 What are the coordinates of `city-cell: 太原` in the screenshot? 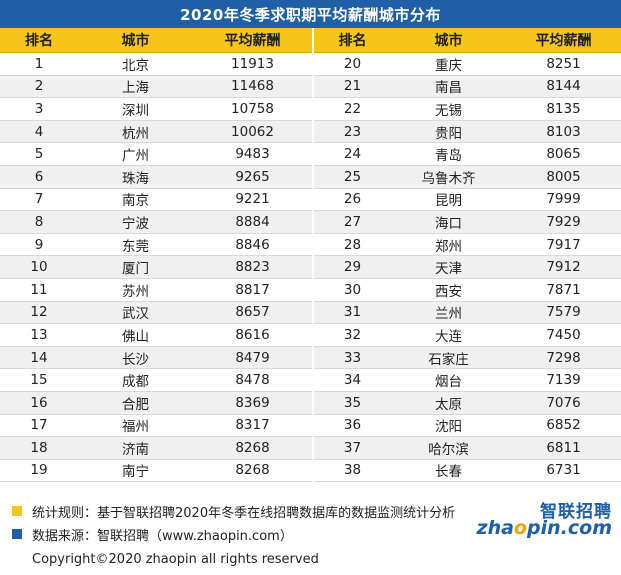 It's located at (448, 403).